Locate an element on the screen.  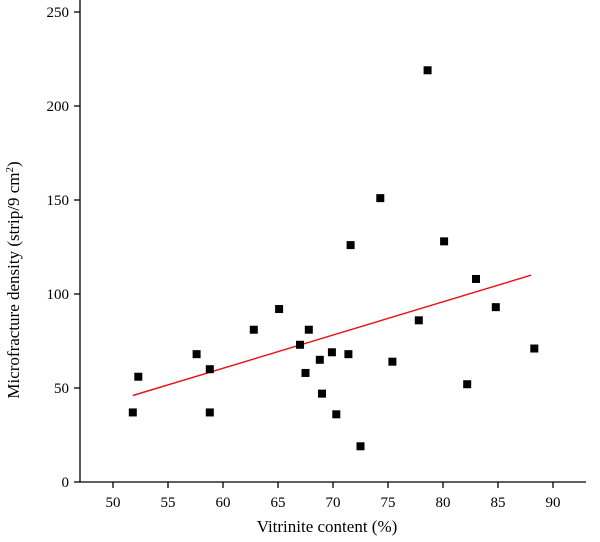
y-tick-label: 200 is located at coordinates (58, 107).